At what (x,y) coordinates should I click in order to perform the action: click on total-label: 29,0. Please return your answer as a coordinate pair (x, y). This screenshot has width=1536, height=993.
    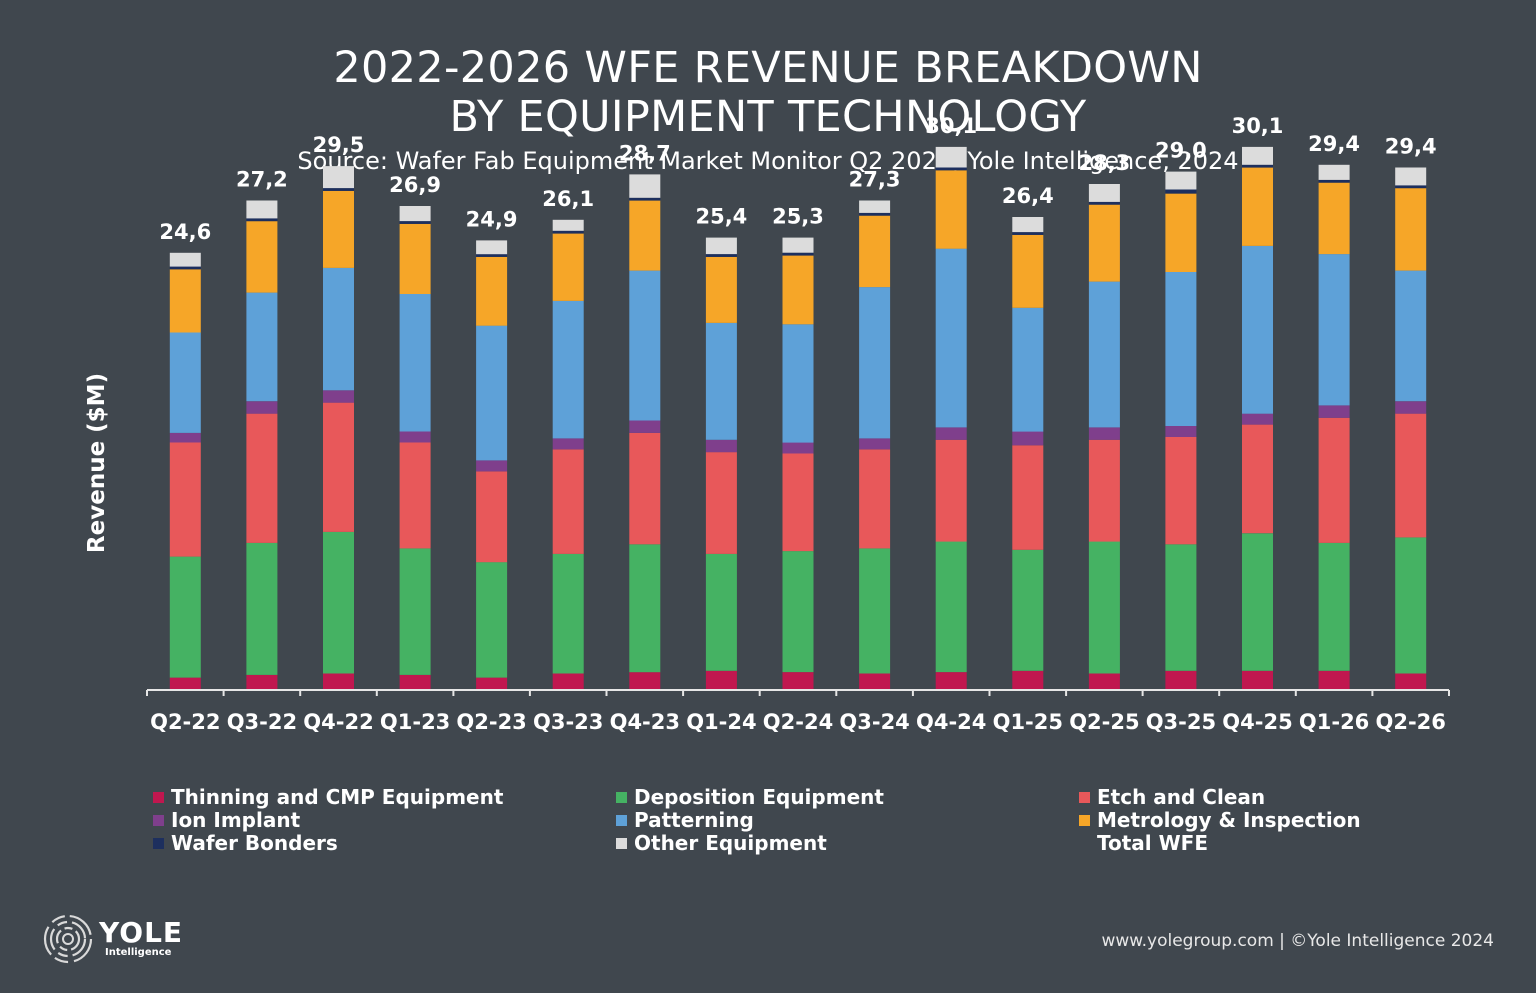
    Looking at the image, I should click on (1181, 151).